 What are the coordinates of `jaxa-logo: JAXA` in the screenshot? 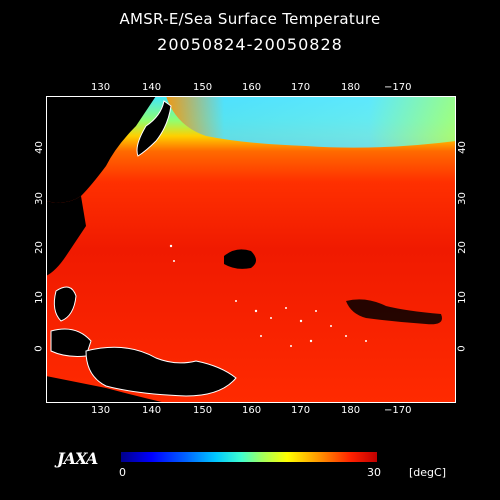 It's located at (77, 458).